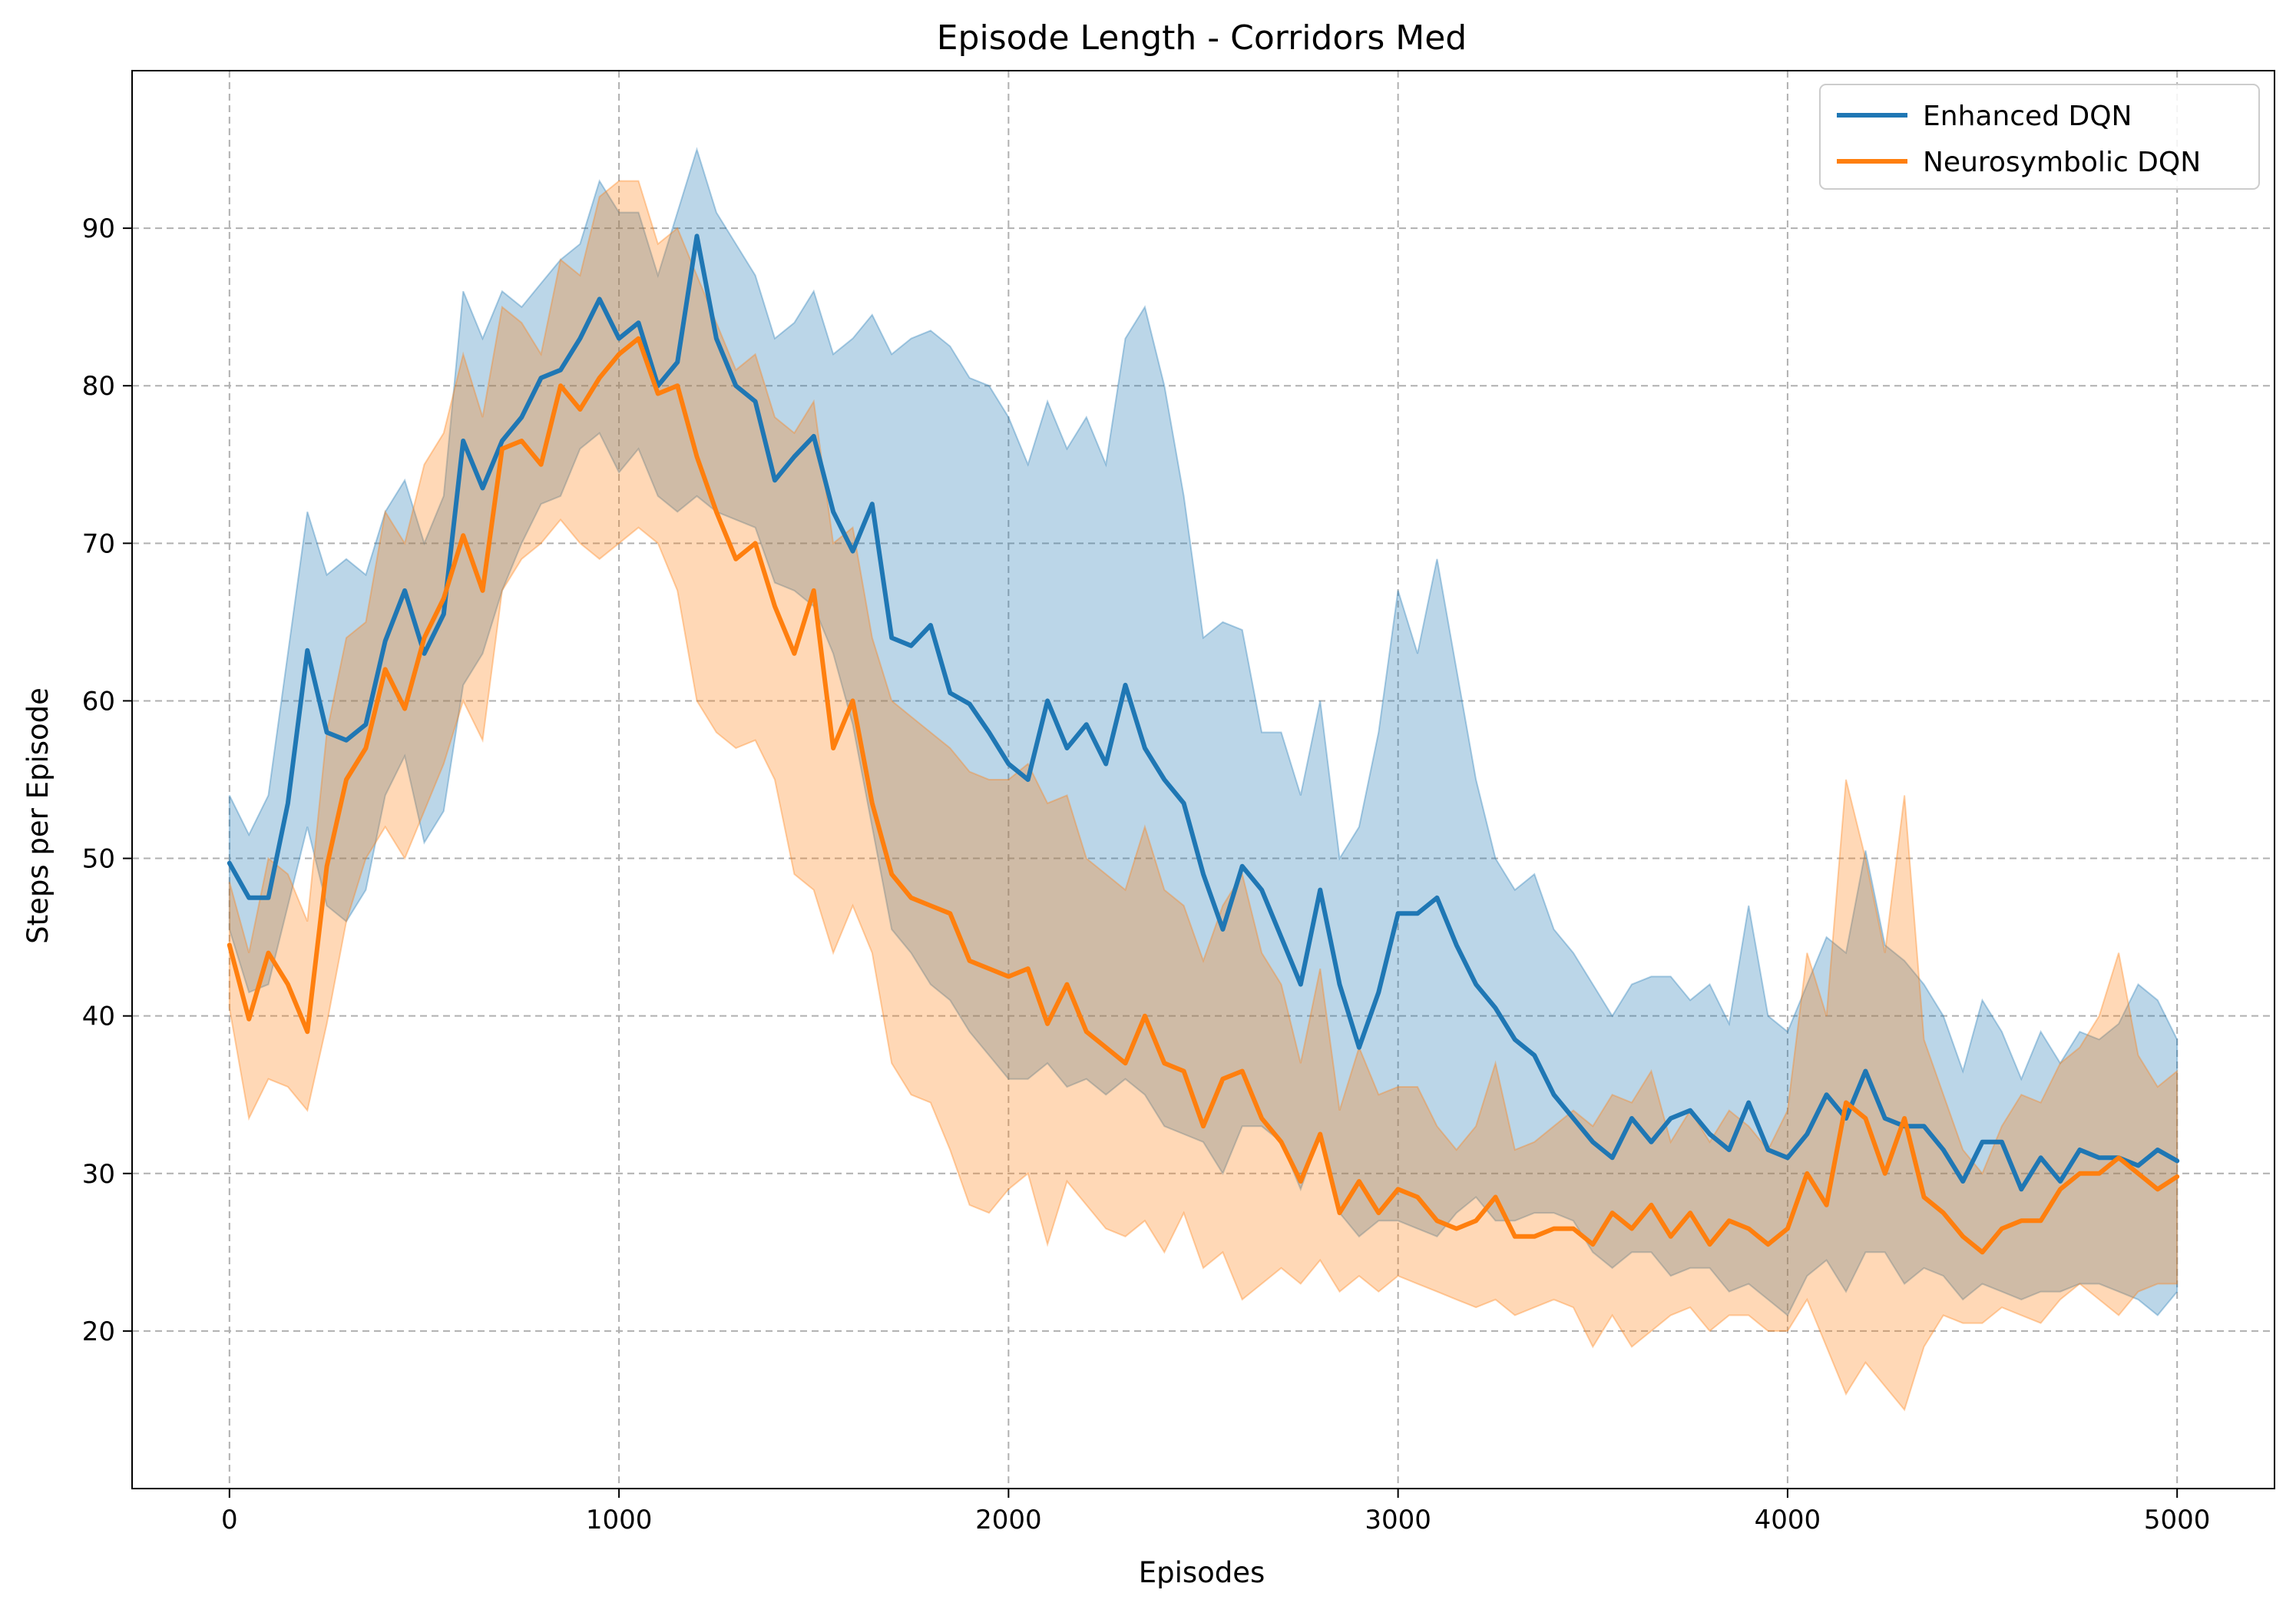  Describe the element at coordinates (1009, 1520) in the screenshot. I see `x-tick-label: 2000` at that location.